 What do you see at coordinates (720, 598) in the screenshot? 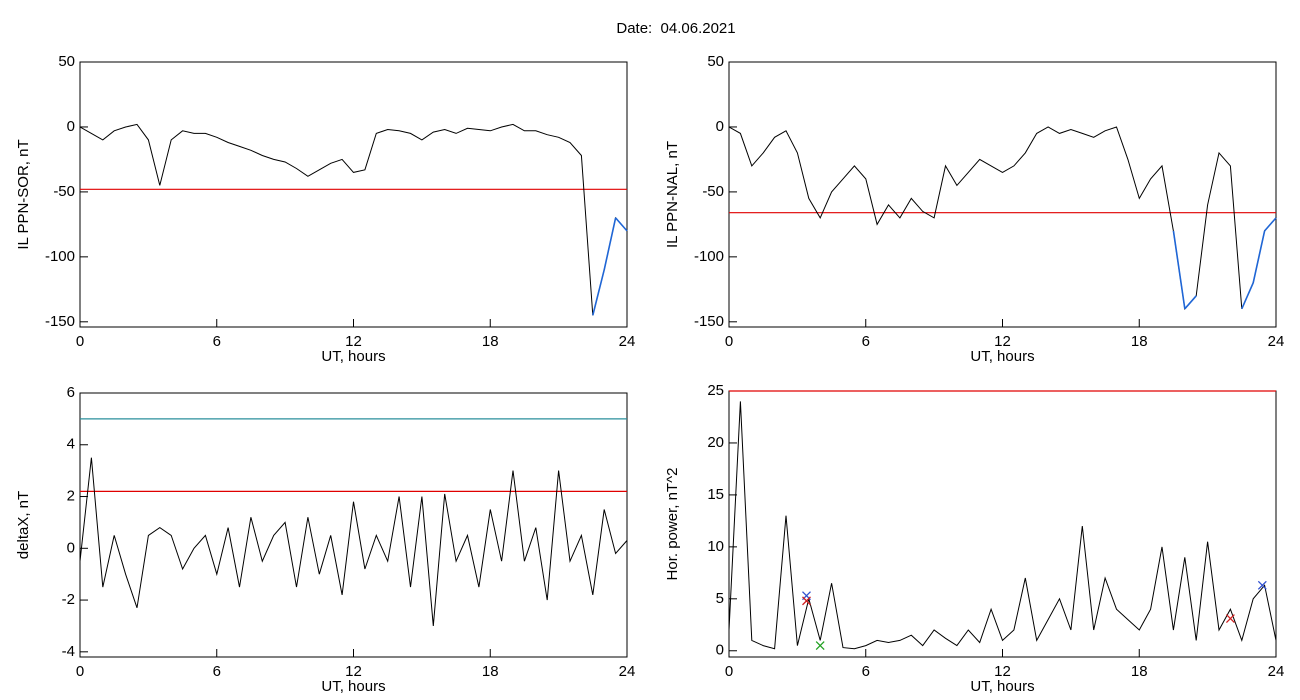
I see `y-tick-label: 5` at bounding box center [720, 598].